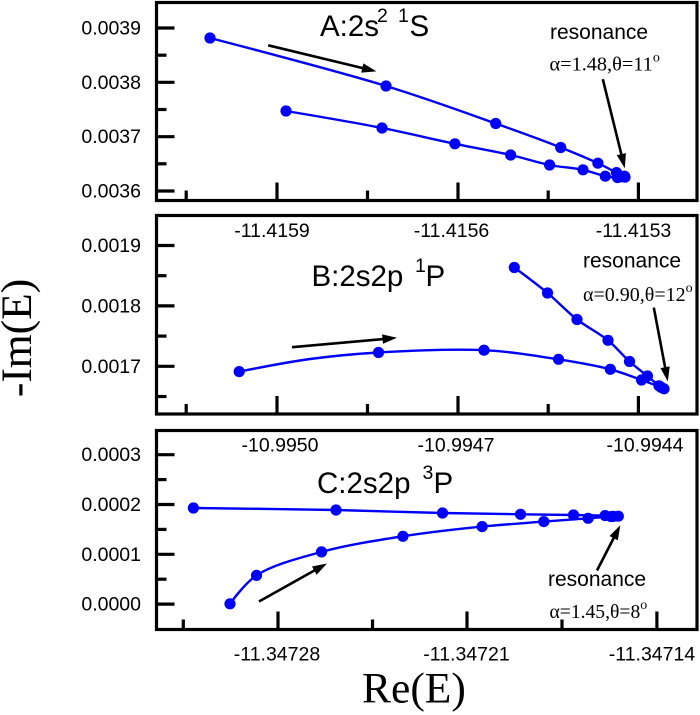 This screenshot has width=700, height=715. I want to click on svg-text: 0.0039, so click(111, 29).